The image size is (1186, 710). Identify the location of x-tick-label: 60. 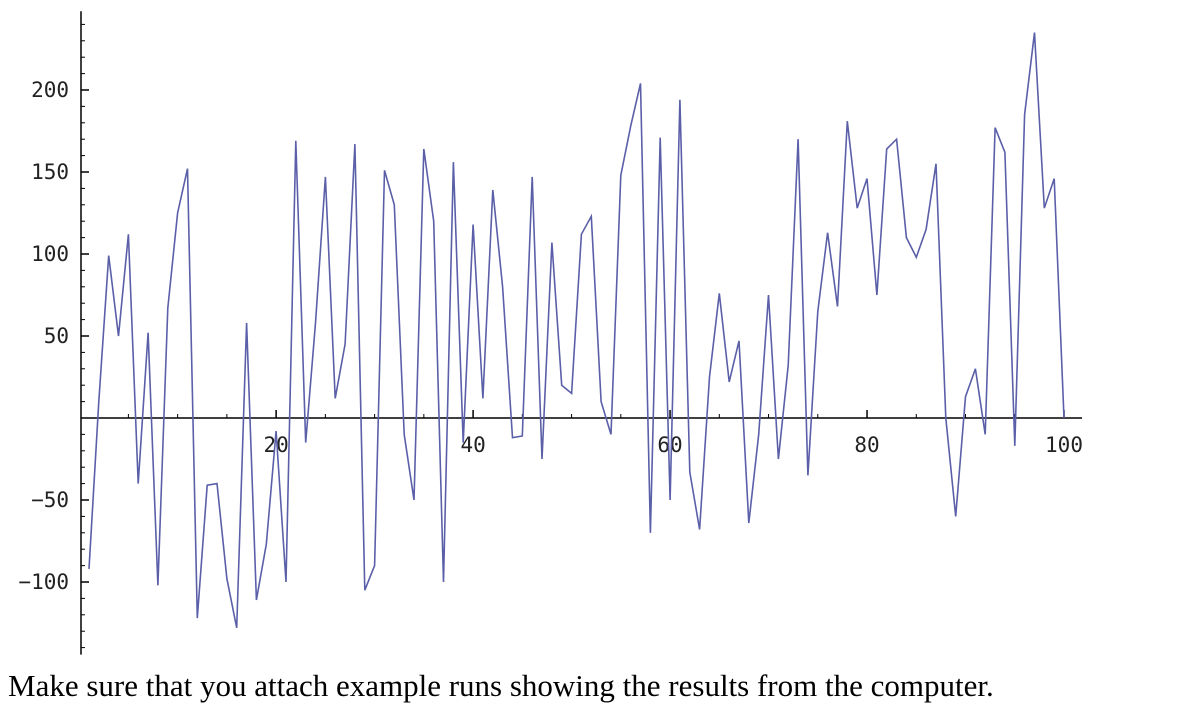
(669, 445).